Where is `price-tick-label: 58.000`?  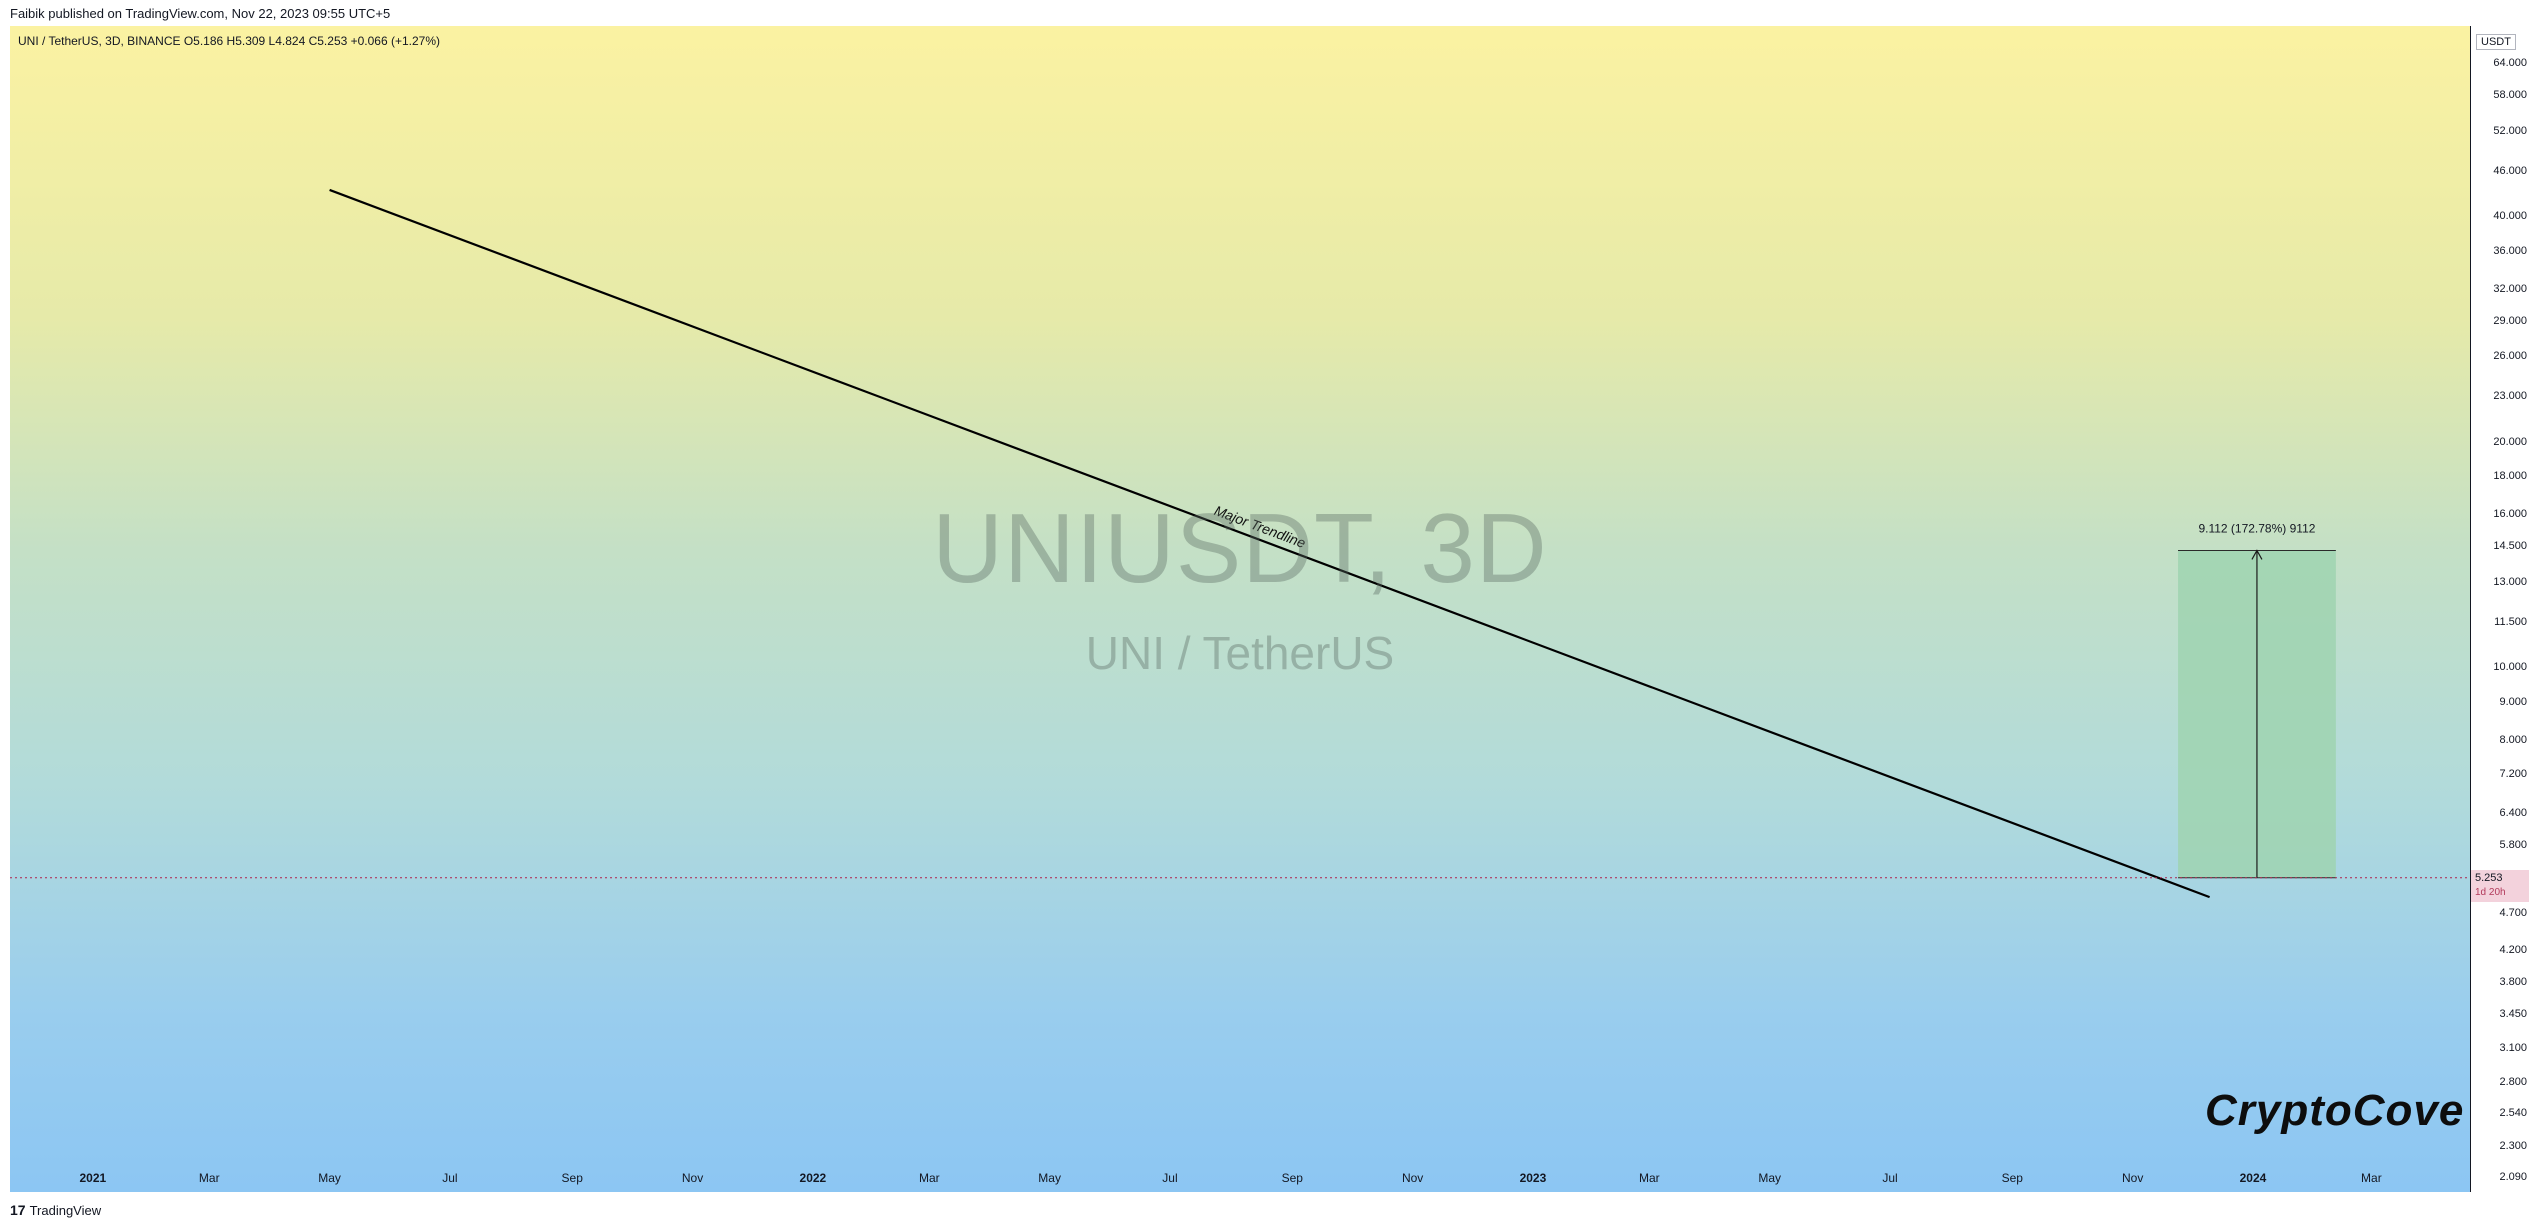
price-tick-label: 58.000 is located at coordinates (2510, 95).